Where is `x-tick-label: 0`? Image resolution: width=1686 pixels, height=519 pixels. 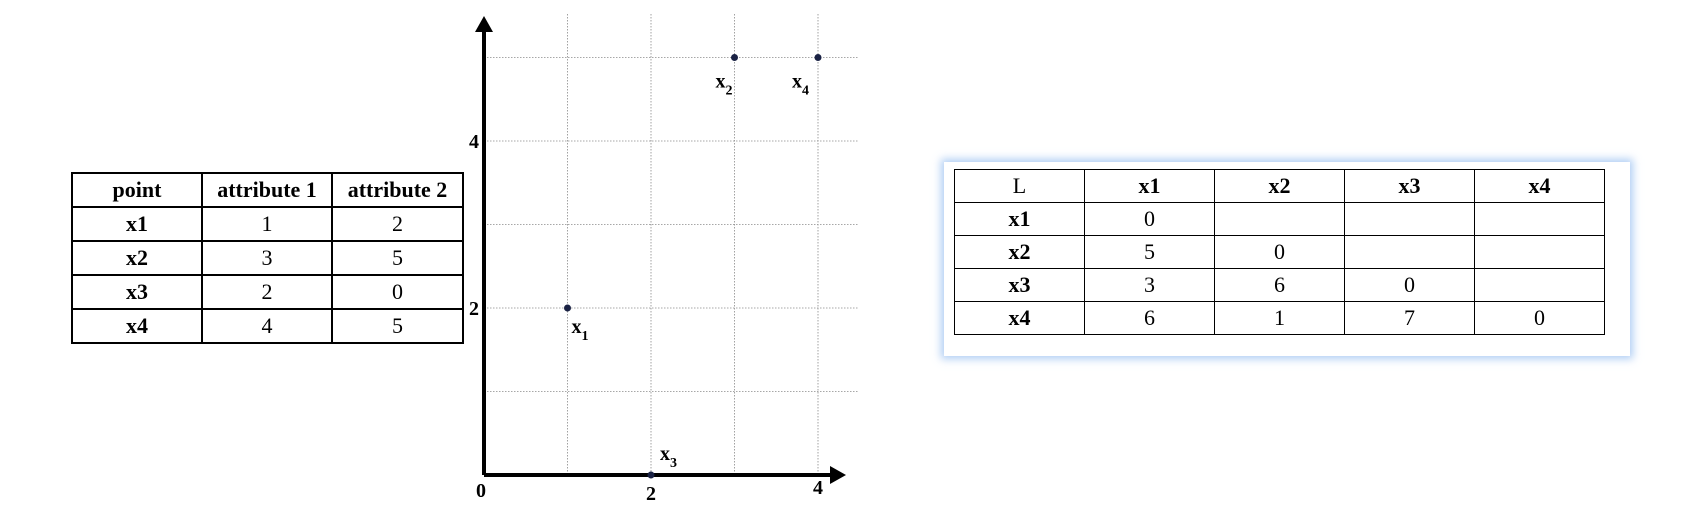 x-tick-label: 0 is located at coordinates (481, 491).